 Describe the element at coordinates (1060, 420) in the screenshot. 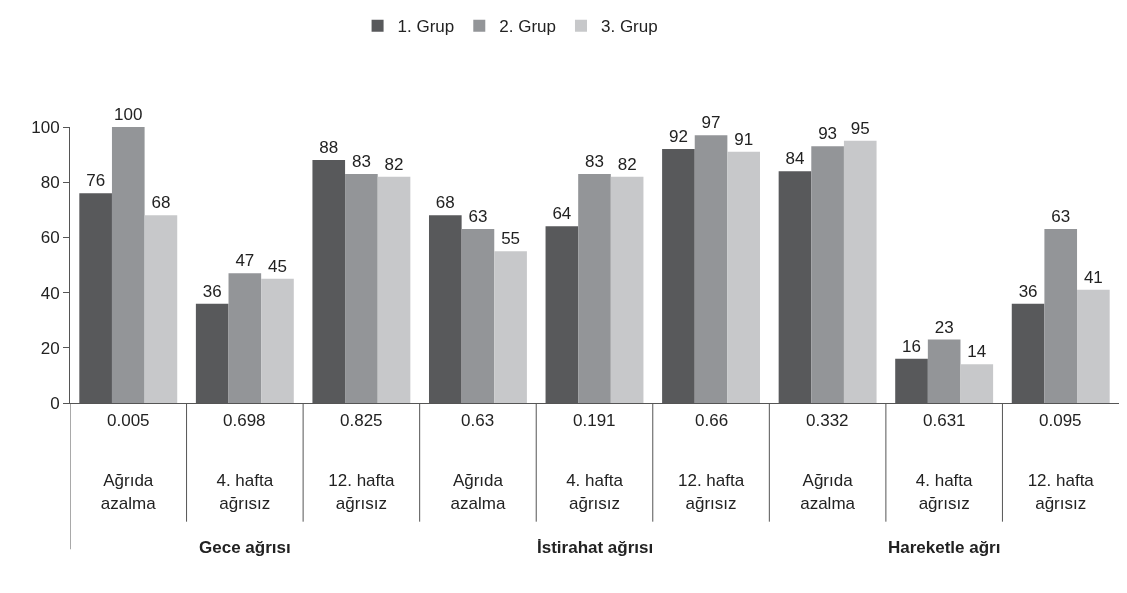

I see `text: 0.095` at that location.